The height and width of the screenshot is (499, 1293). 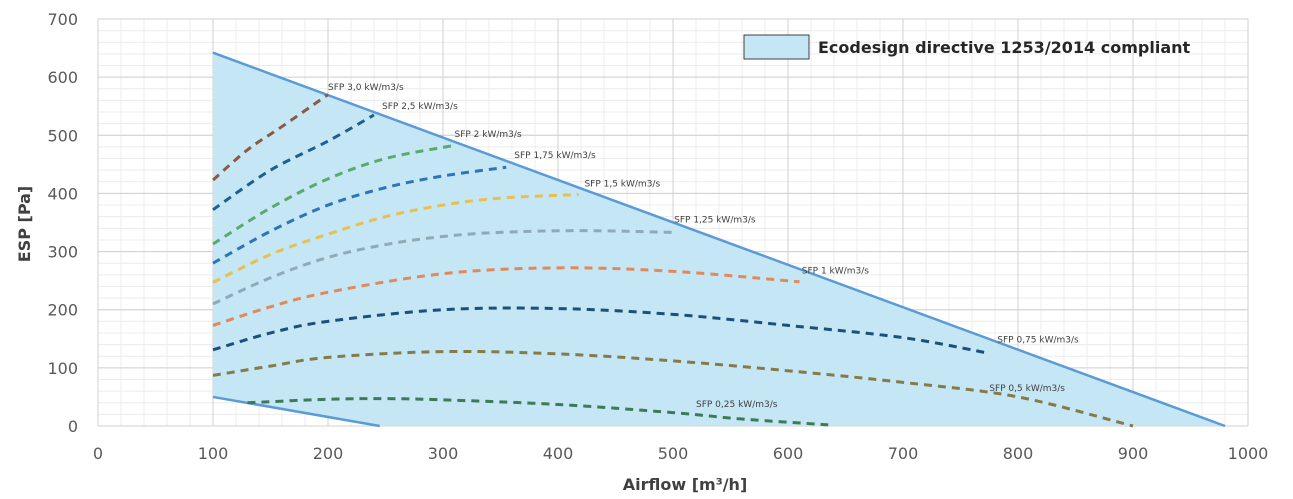 What do you see at coordinates (328, 453) in the screenshot?
I see `x-tick-label: 200` at bounding box center [328, 453].